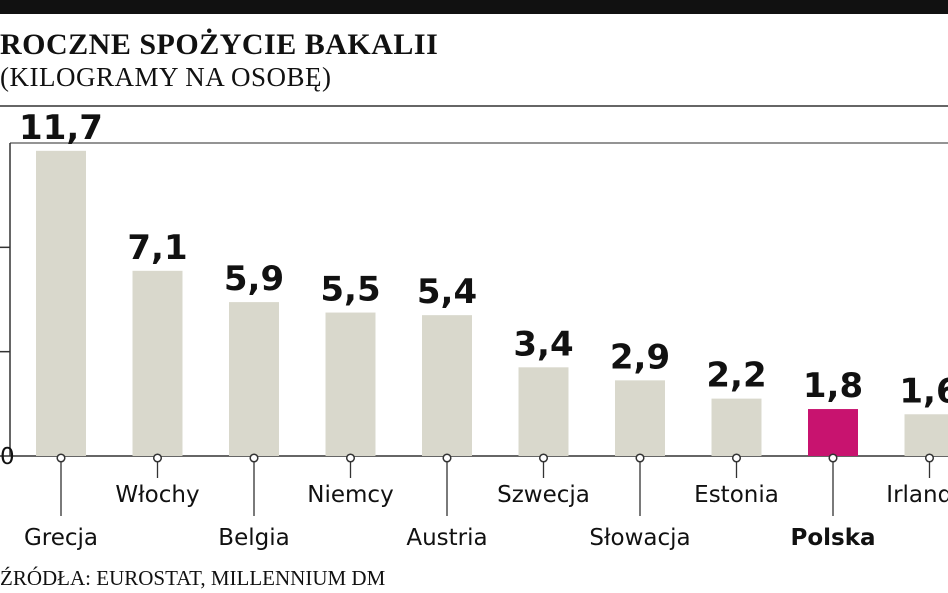 The image size is (948, 593). I want to click on category-label: Grecja, so click(61, 538).